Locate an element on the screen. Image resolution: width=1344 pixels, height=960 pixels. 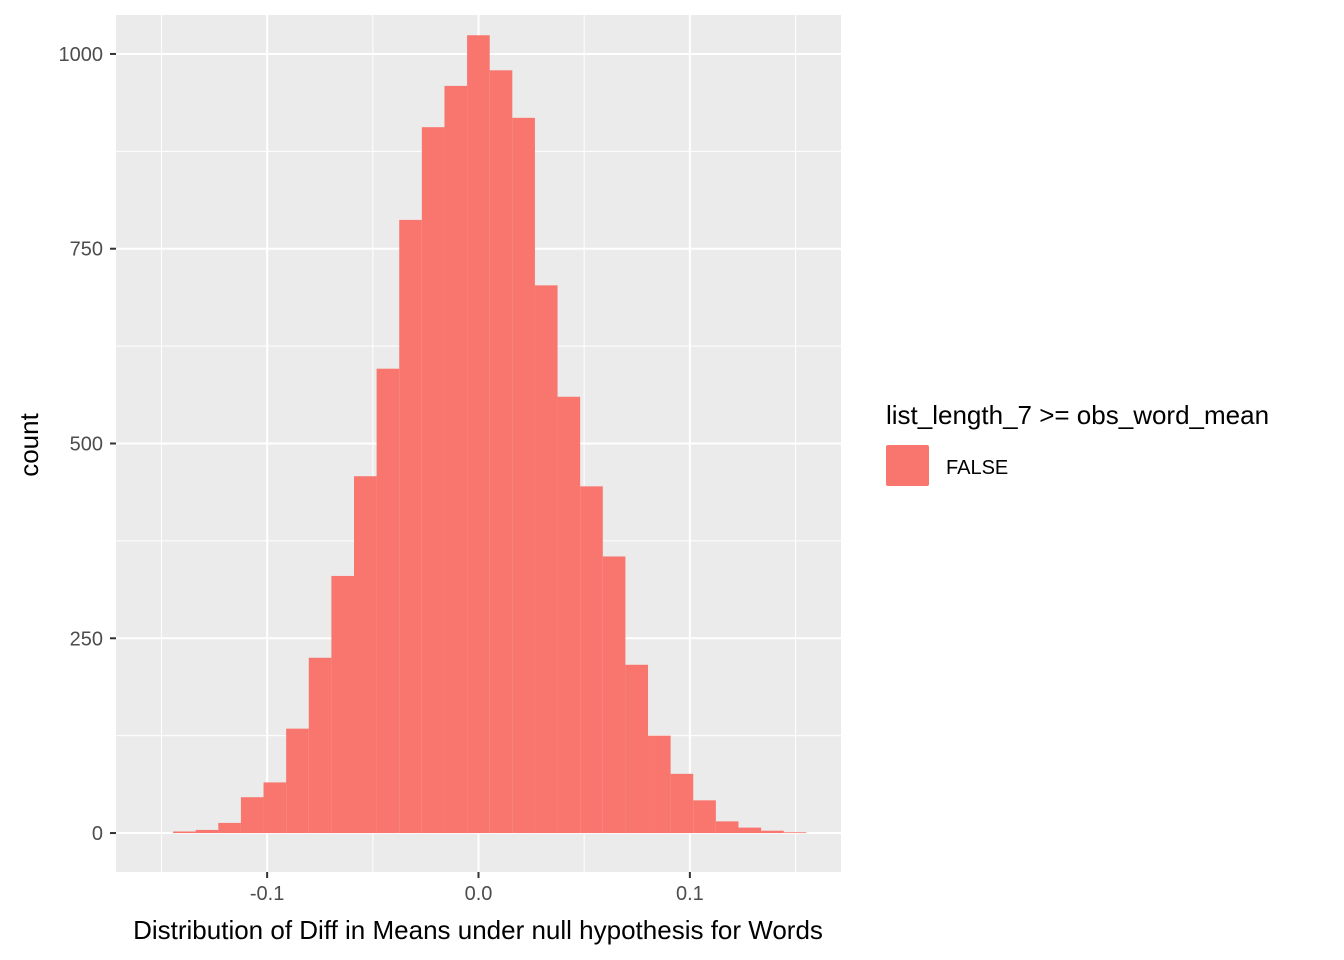
x-tick-label: 0.1 is located at coordinates (690, 894).